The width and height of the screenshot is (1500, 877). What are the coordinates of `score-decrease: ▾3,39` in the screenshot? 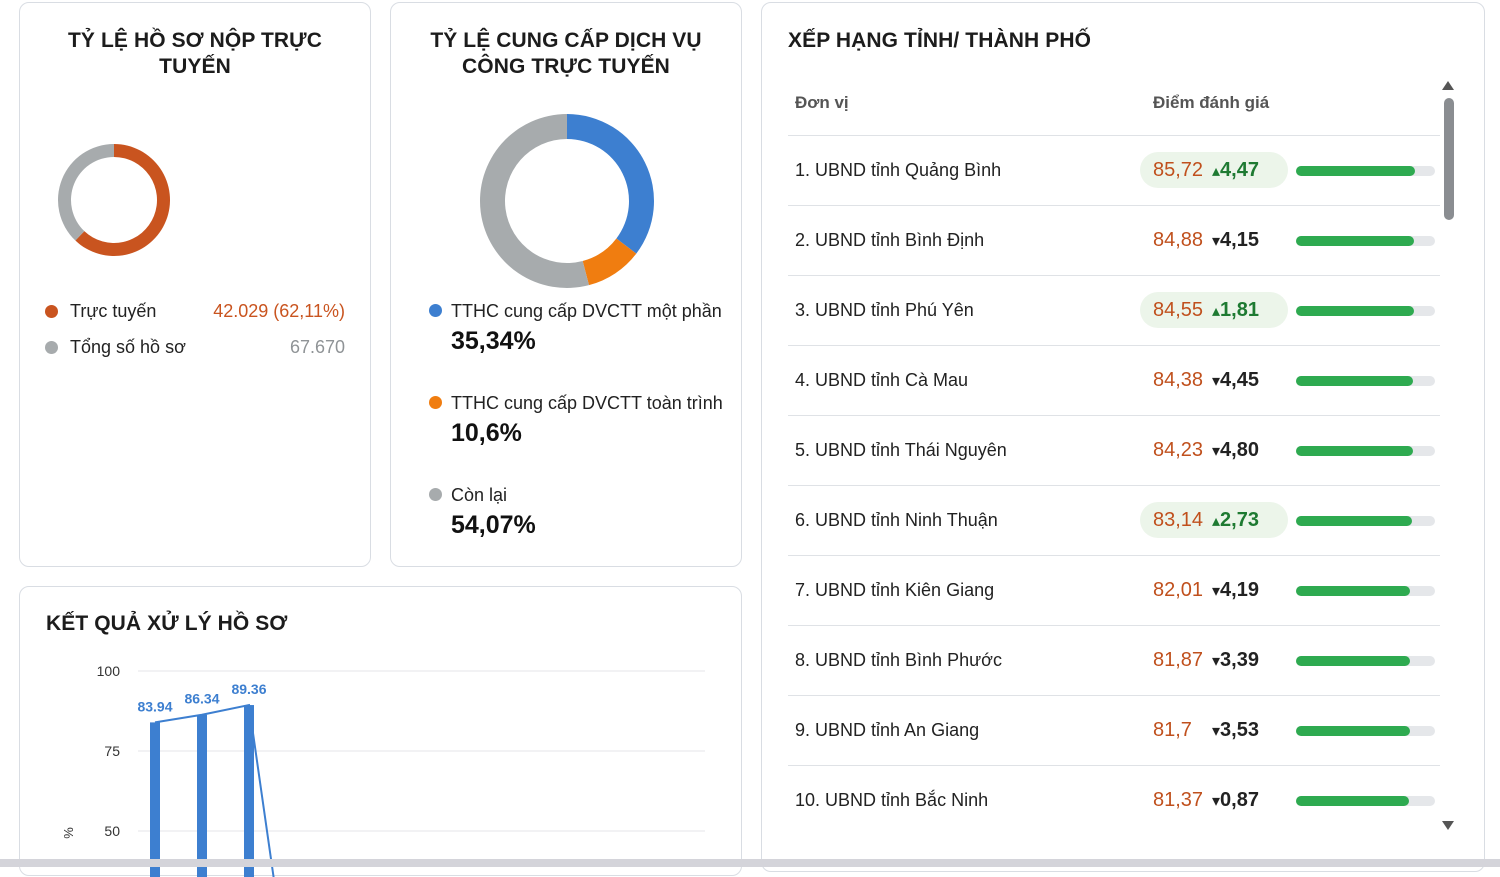 It's located at (1235, 660).